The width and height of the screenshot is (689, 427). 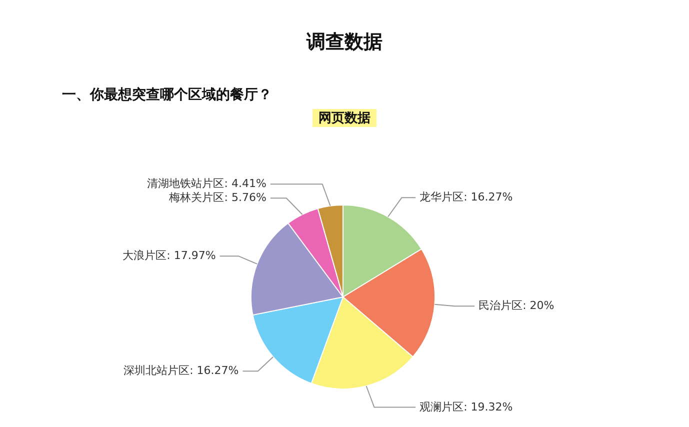 I want to click on slice-label: 深圳北站片区: 16.27%, so click(x=181, y=371).